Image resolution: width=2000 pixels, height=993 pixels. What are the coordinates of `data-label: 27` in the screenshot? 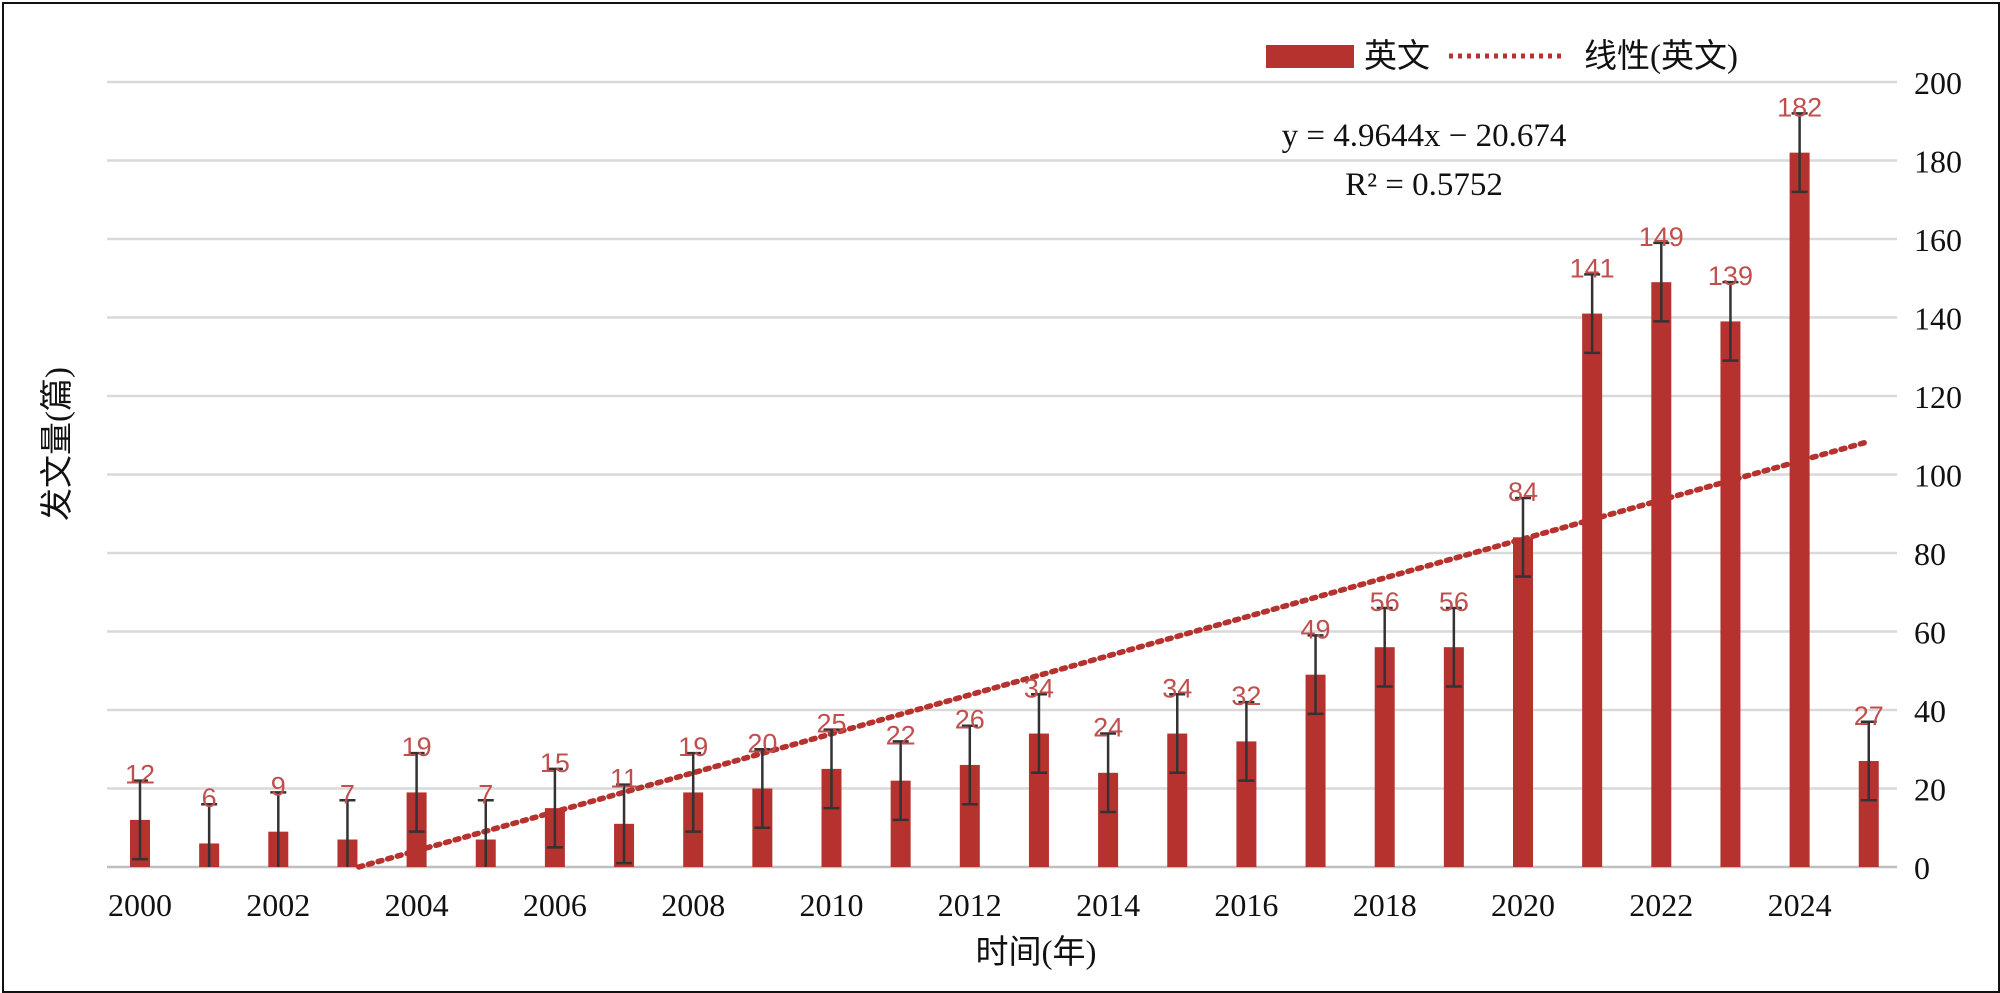 It's located at (1869, 716).